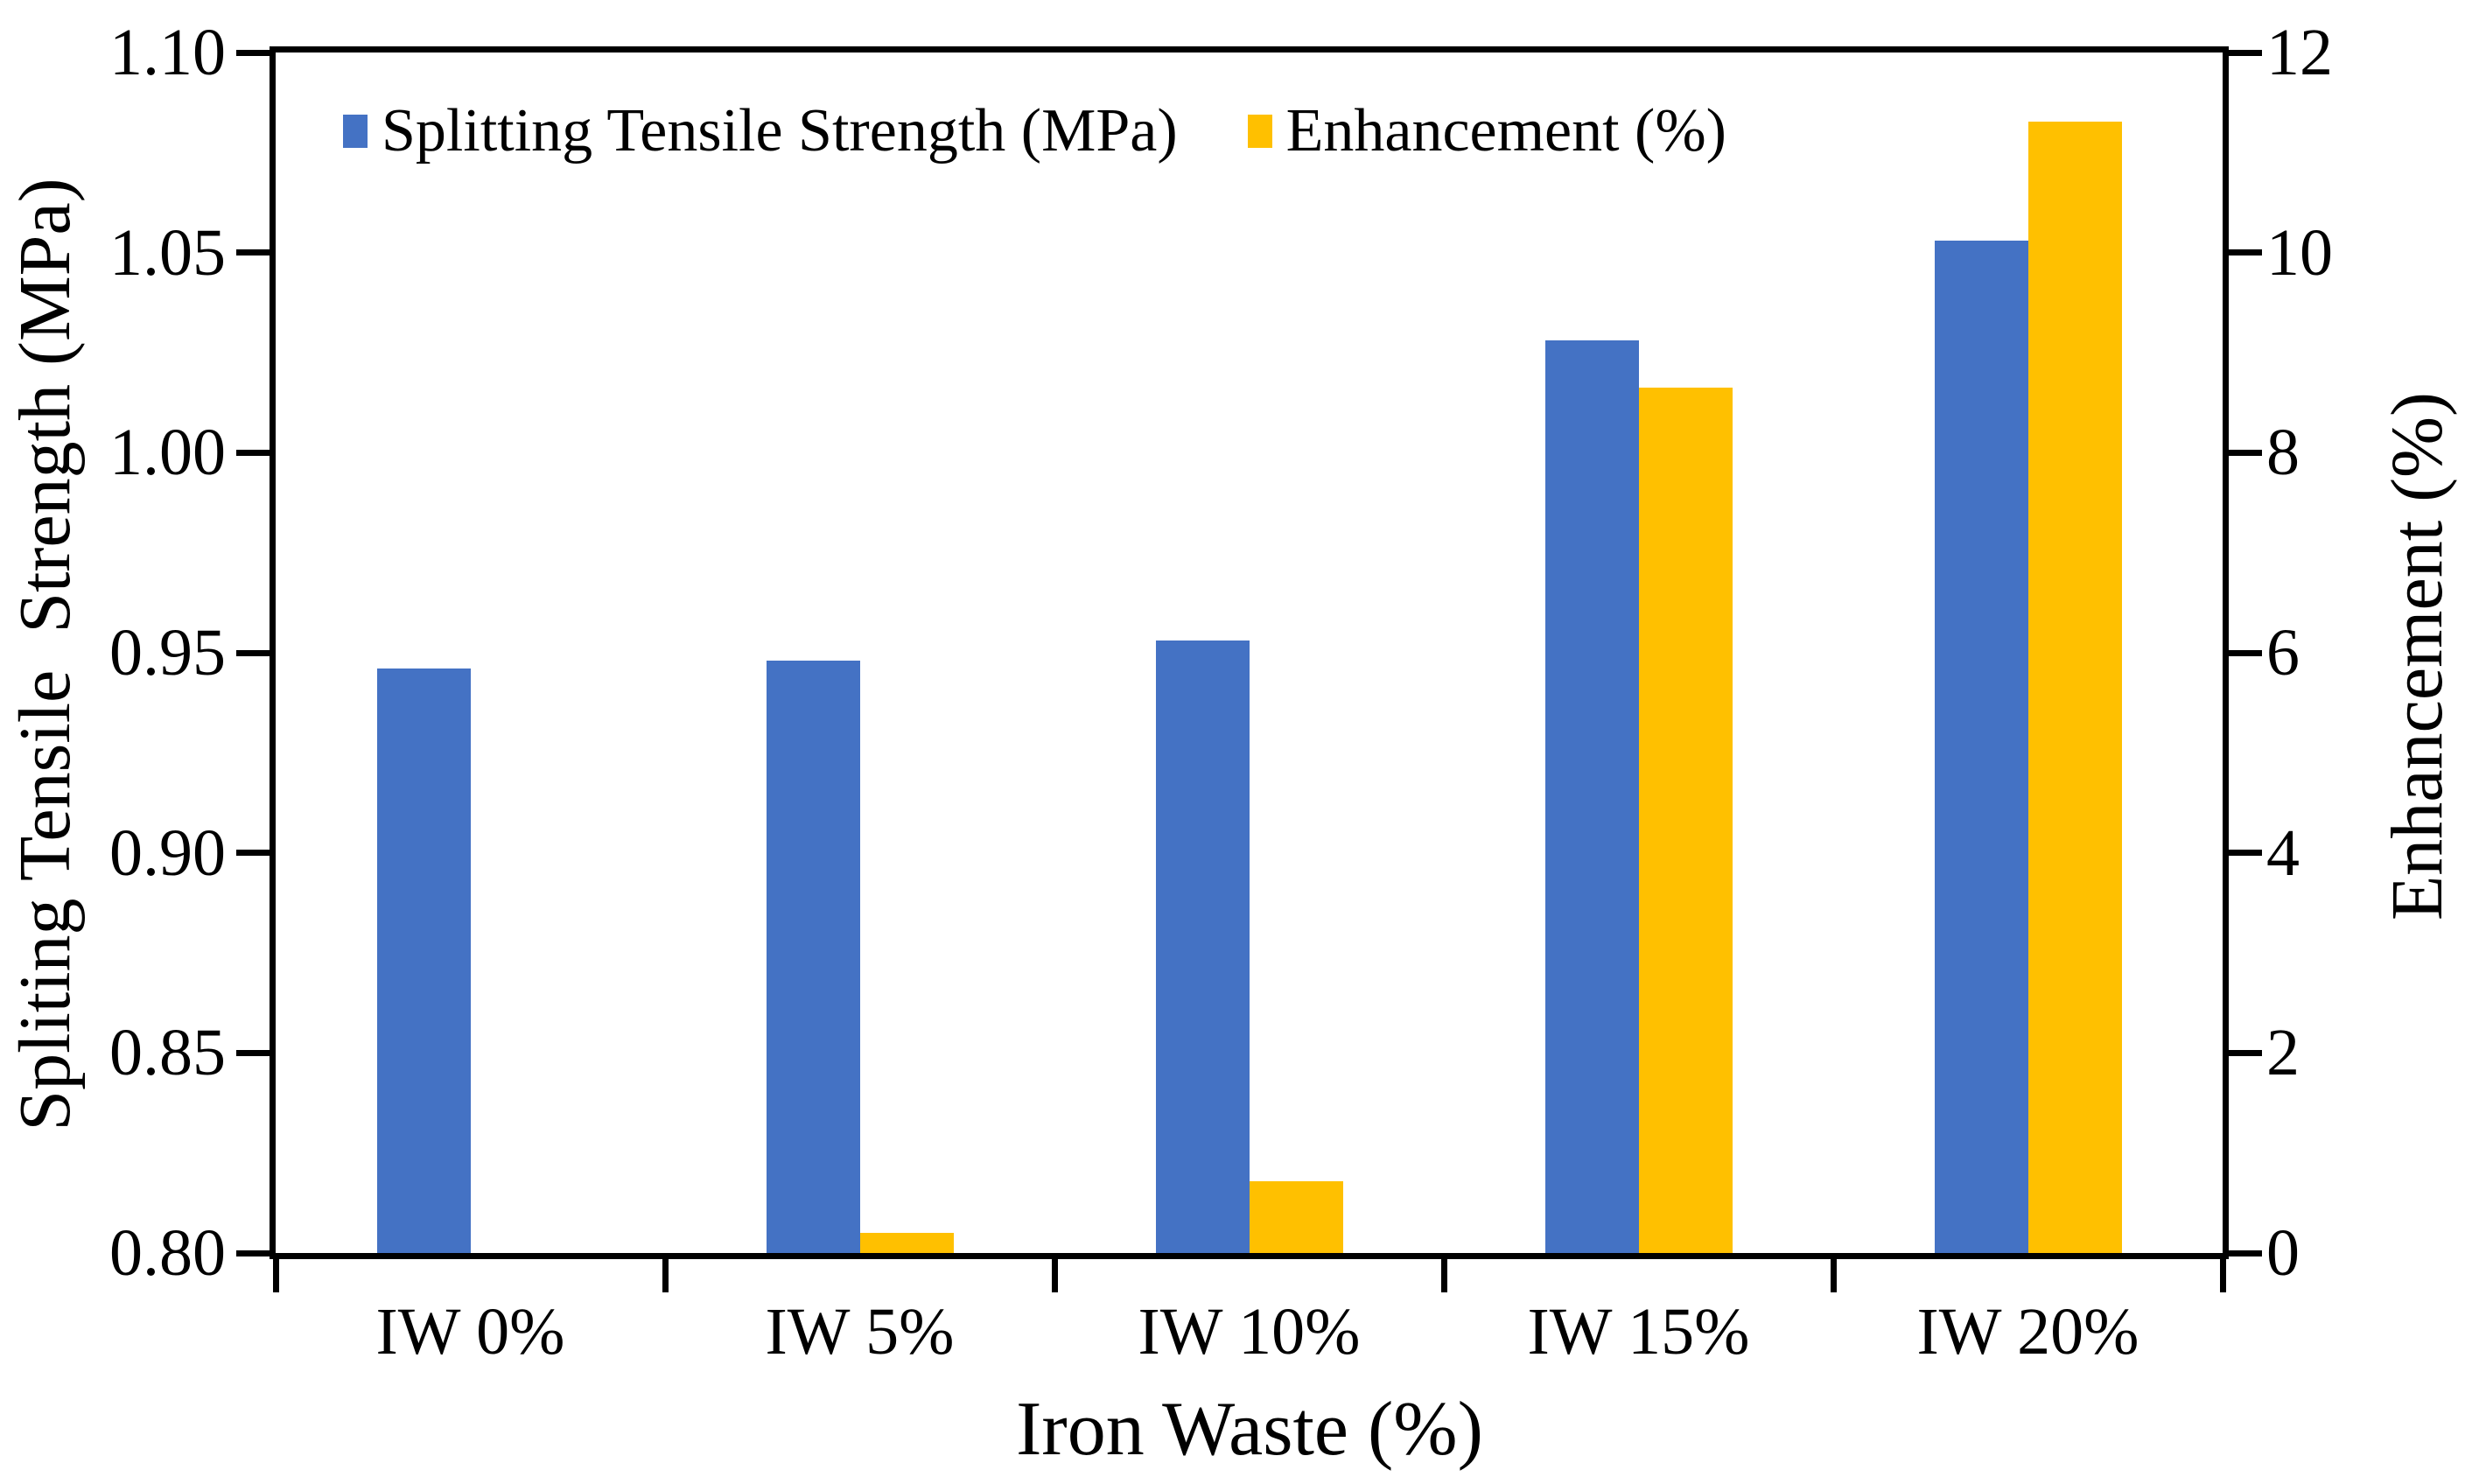  What do you see at coordinates (1505, 130) in the screenshot?
I see `legend-label: Enhancement (%)` at bounding box center [1505, 130].